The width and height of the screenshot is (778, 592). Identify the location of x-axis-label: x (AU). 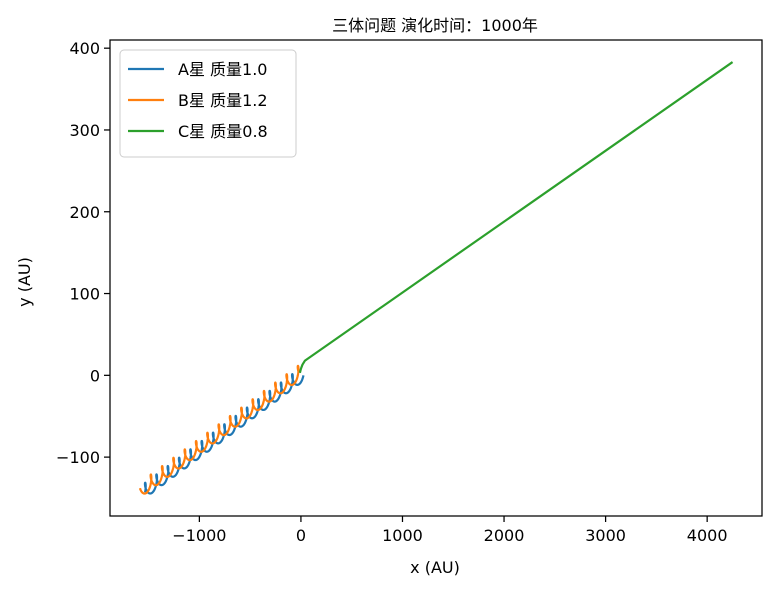
(435, 567).